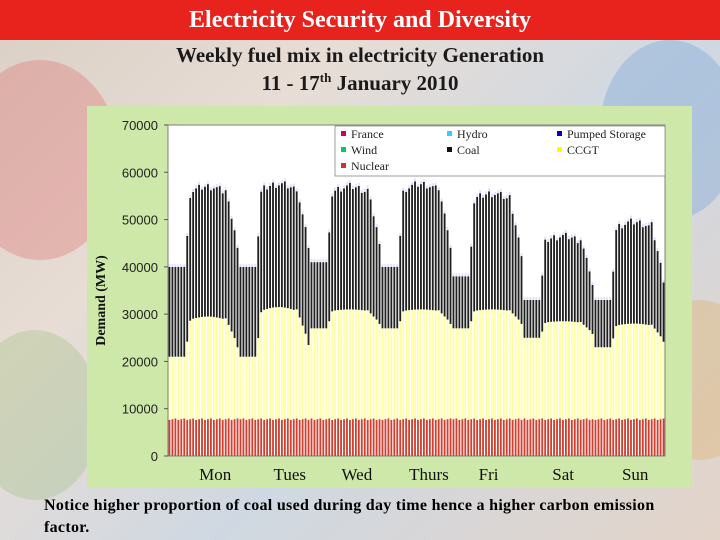 The height and width of the screenshot is (540, 720). I want to click on day-label: Sun, so click(635, 474).